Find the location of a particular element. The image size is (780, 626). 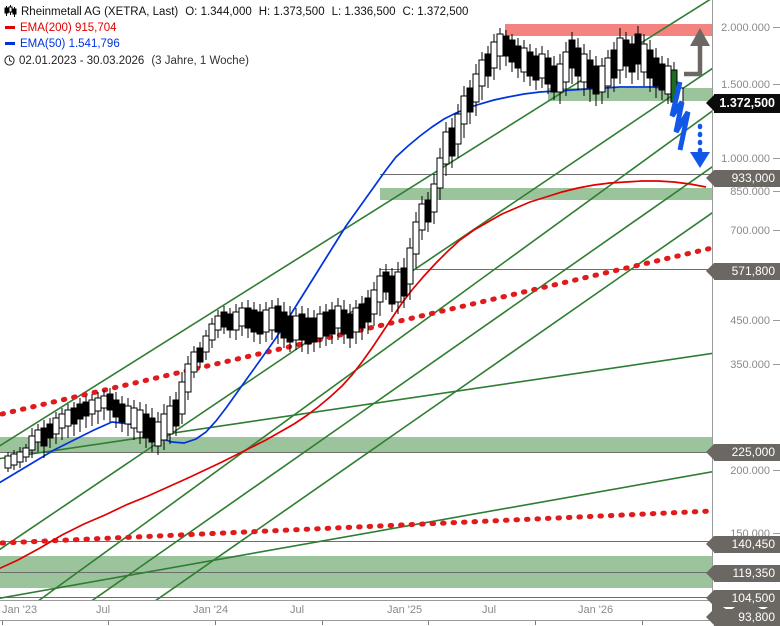

tag-label: 104,500 is located at coordinates (753, 598).